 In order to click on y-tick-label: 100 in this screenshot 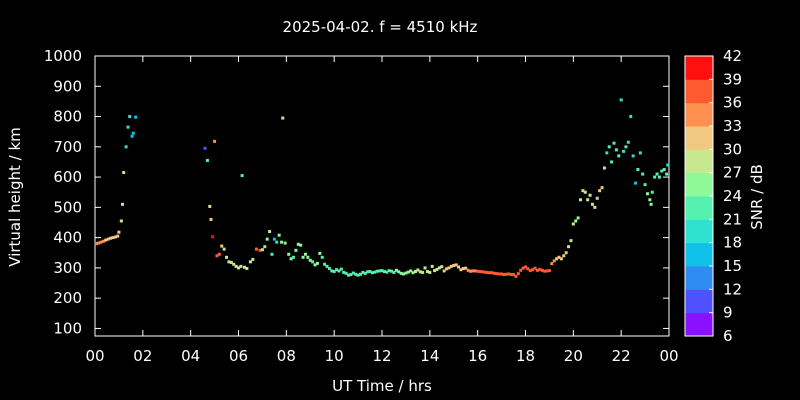, I will do `click(67, 328)`.